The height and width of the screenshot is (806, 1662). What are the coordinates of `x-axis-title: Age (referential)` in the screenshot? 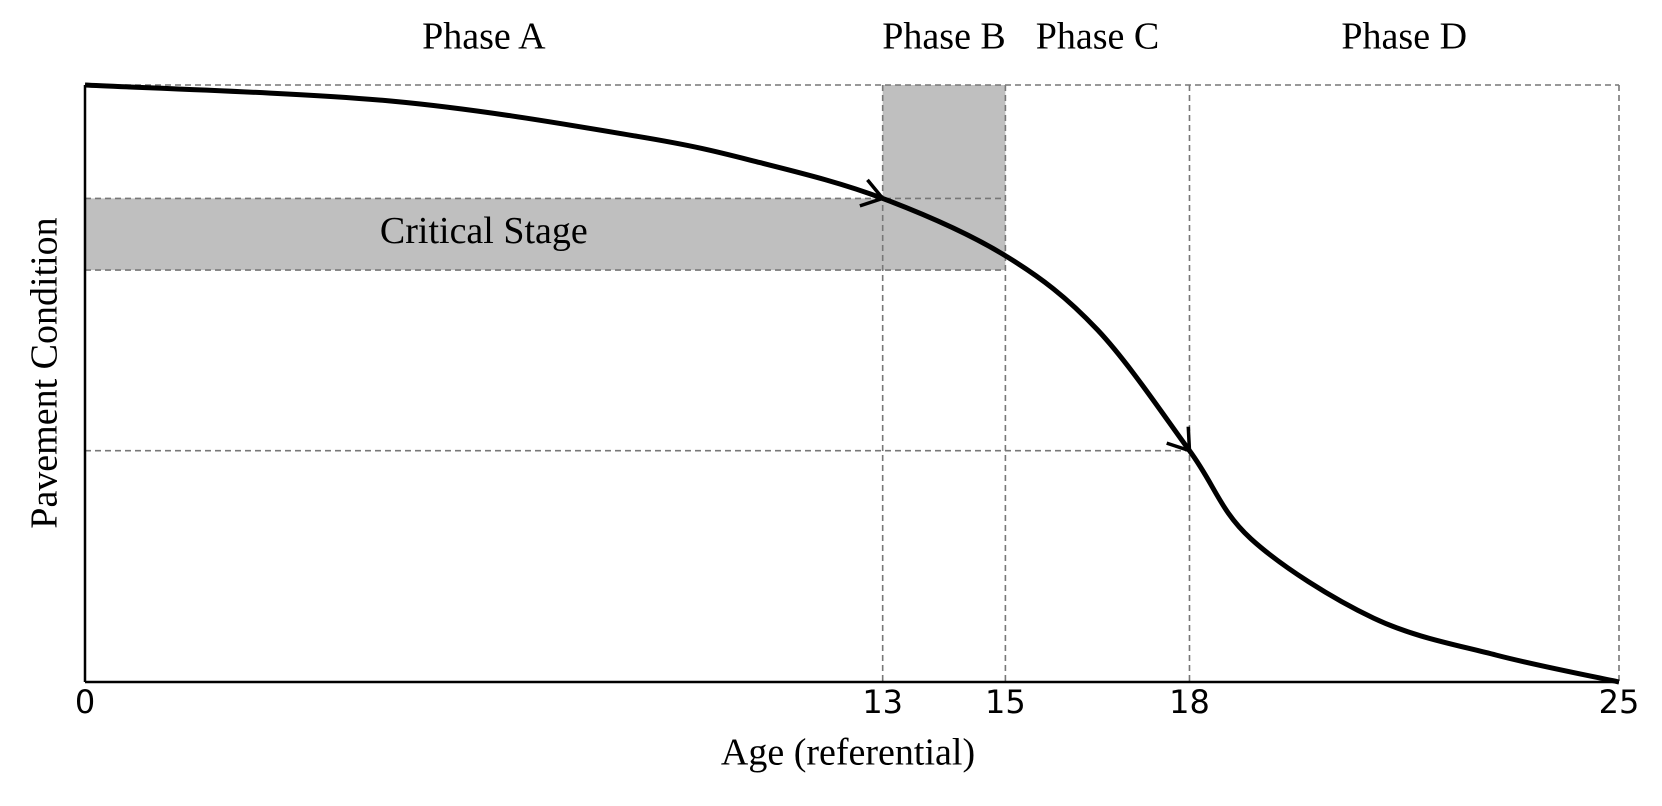 It's located at (848, 753).